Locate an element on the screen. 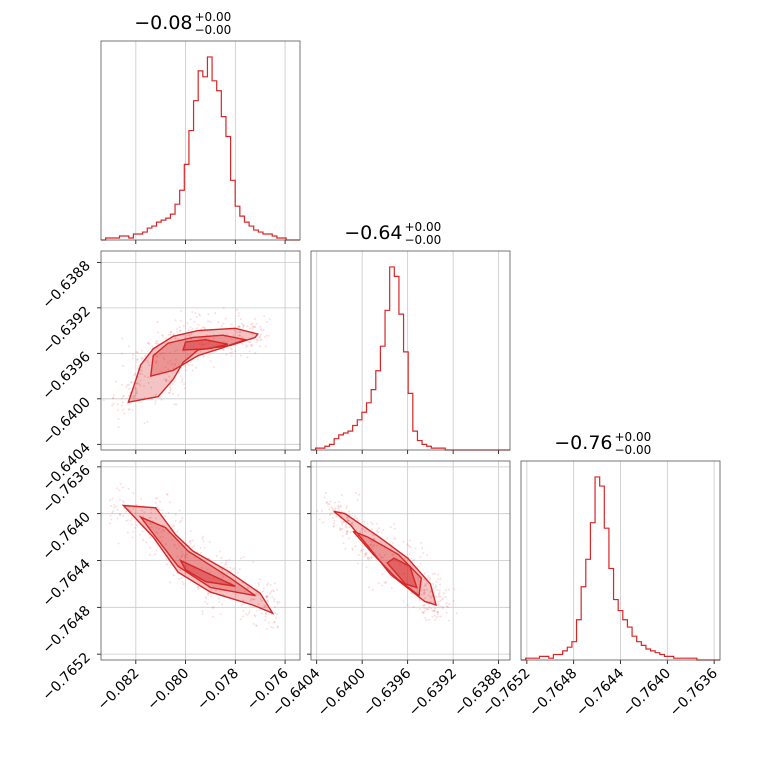 This screenshot has width=760, height=760. panel-frame is located at coordinates (200, 350).